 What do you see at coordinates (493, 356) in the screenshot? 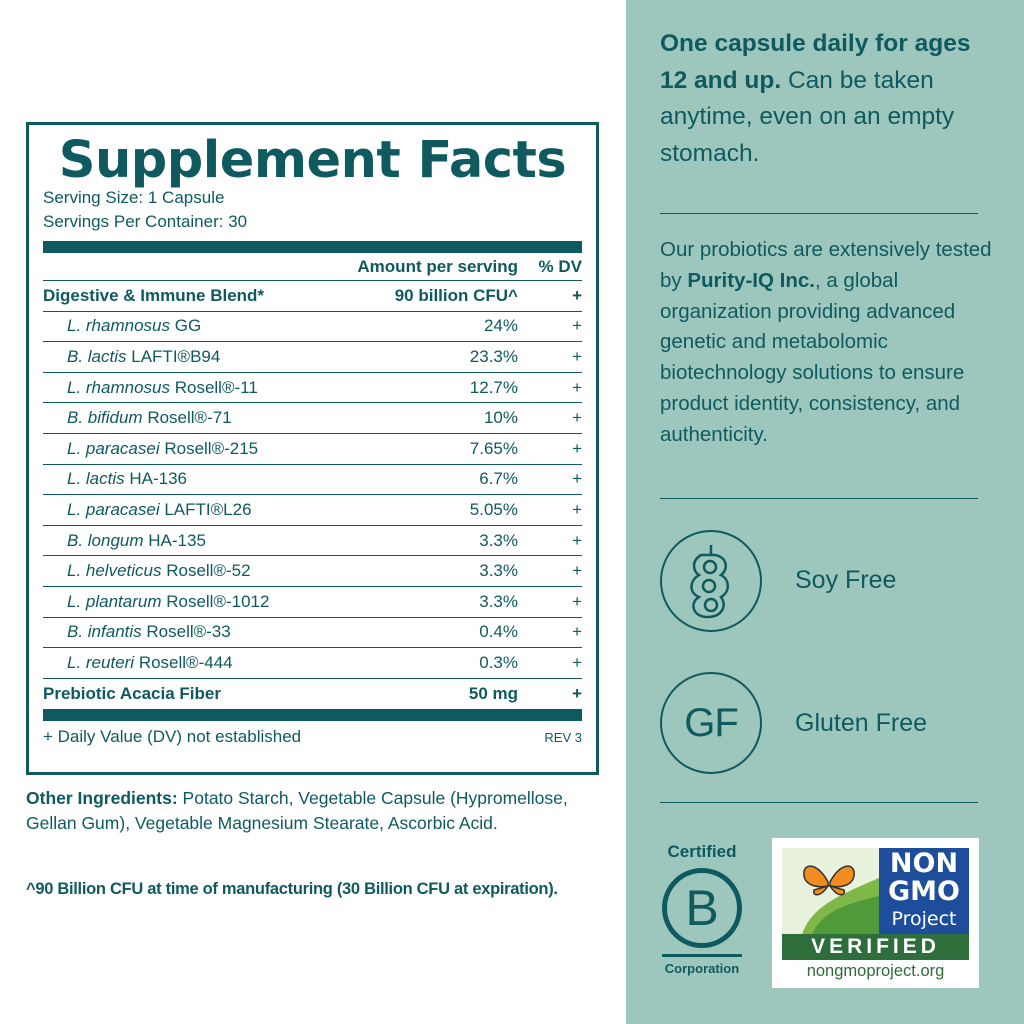
I see `amount-value: 23.3%` at bounding box center [493, 356].